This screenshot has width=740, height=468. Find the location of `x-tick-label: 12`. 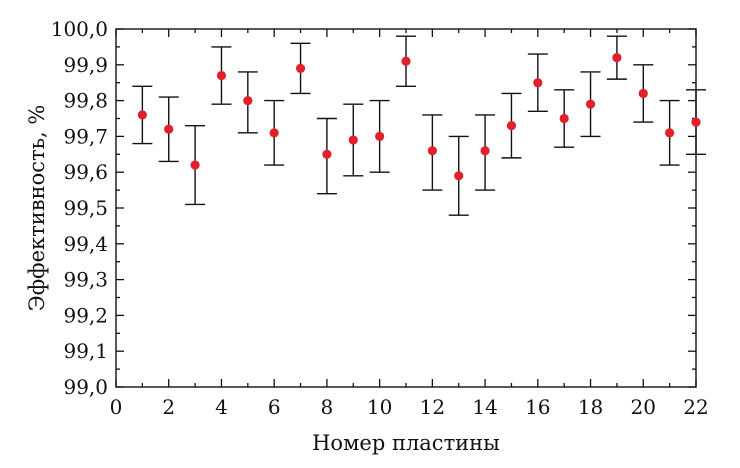

x-tick-label: 12 is located at coordinates (432, 407).